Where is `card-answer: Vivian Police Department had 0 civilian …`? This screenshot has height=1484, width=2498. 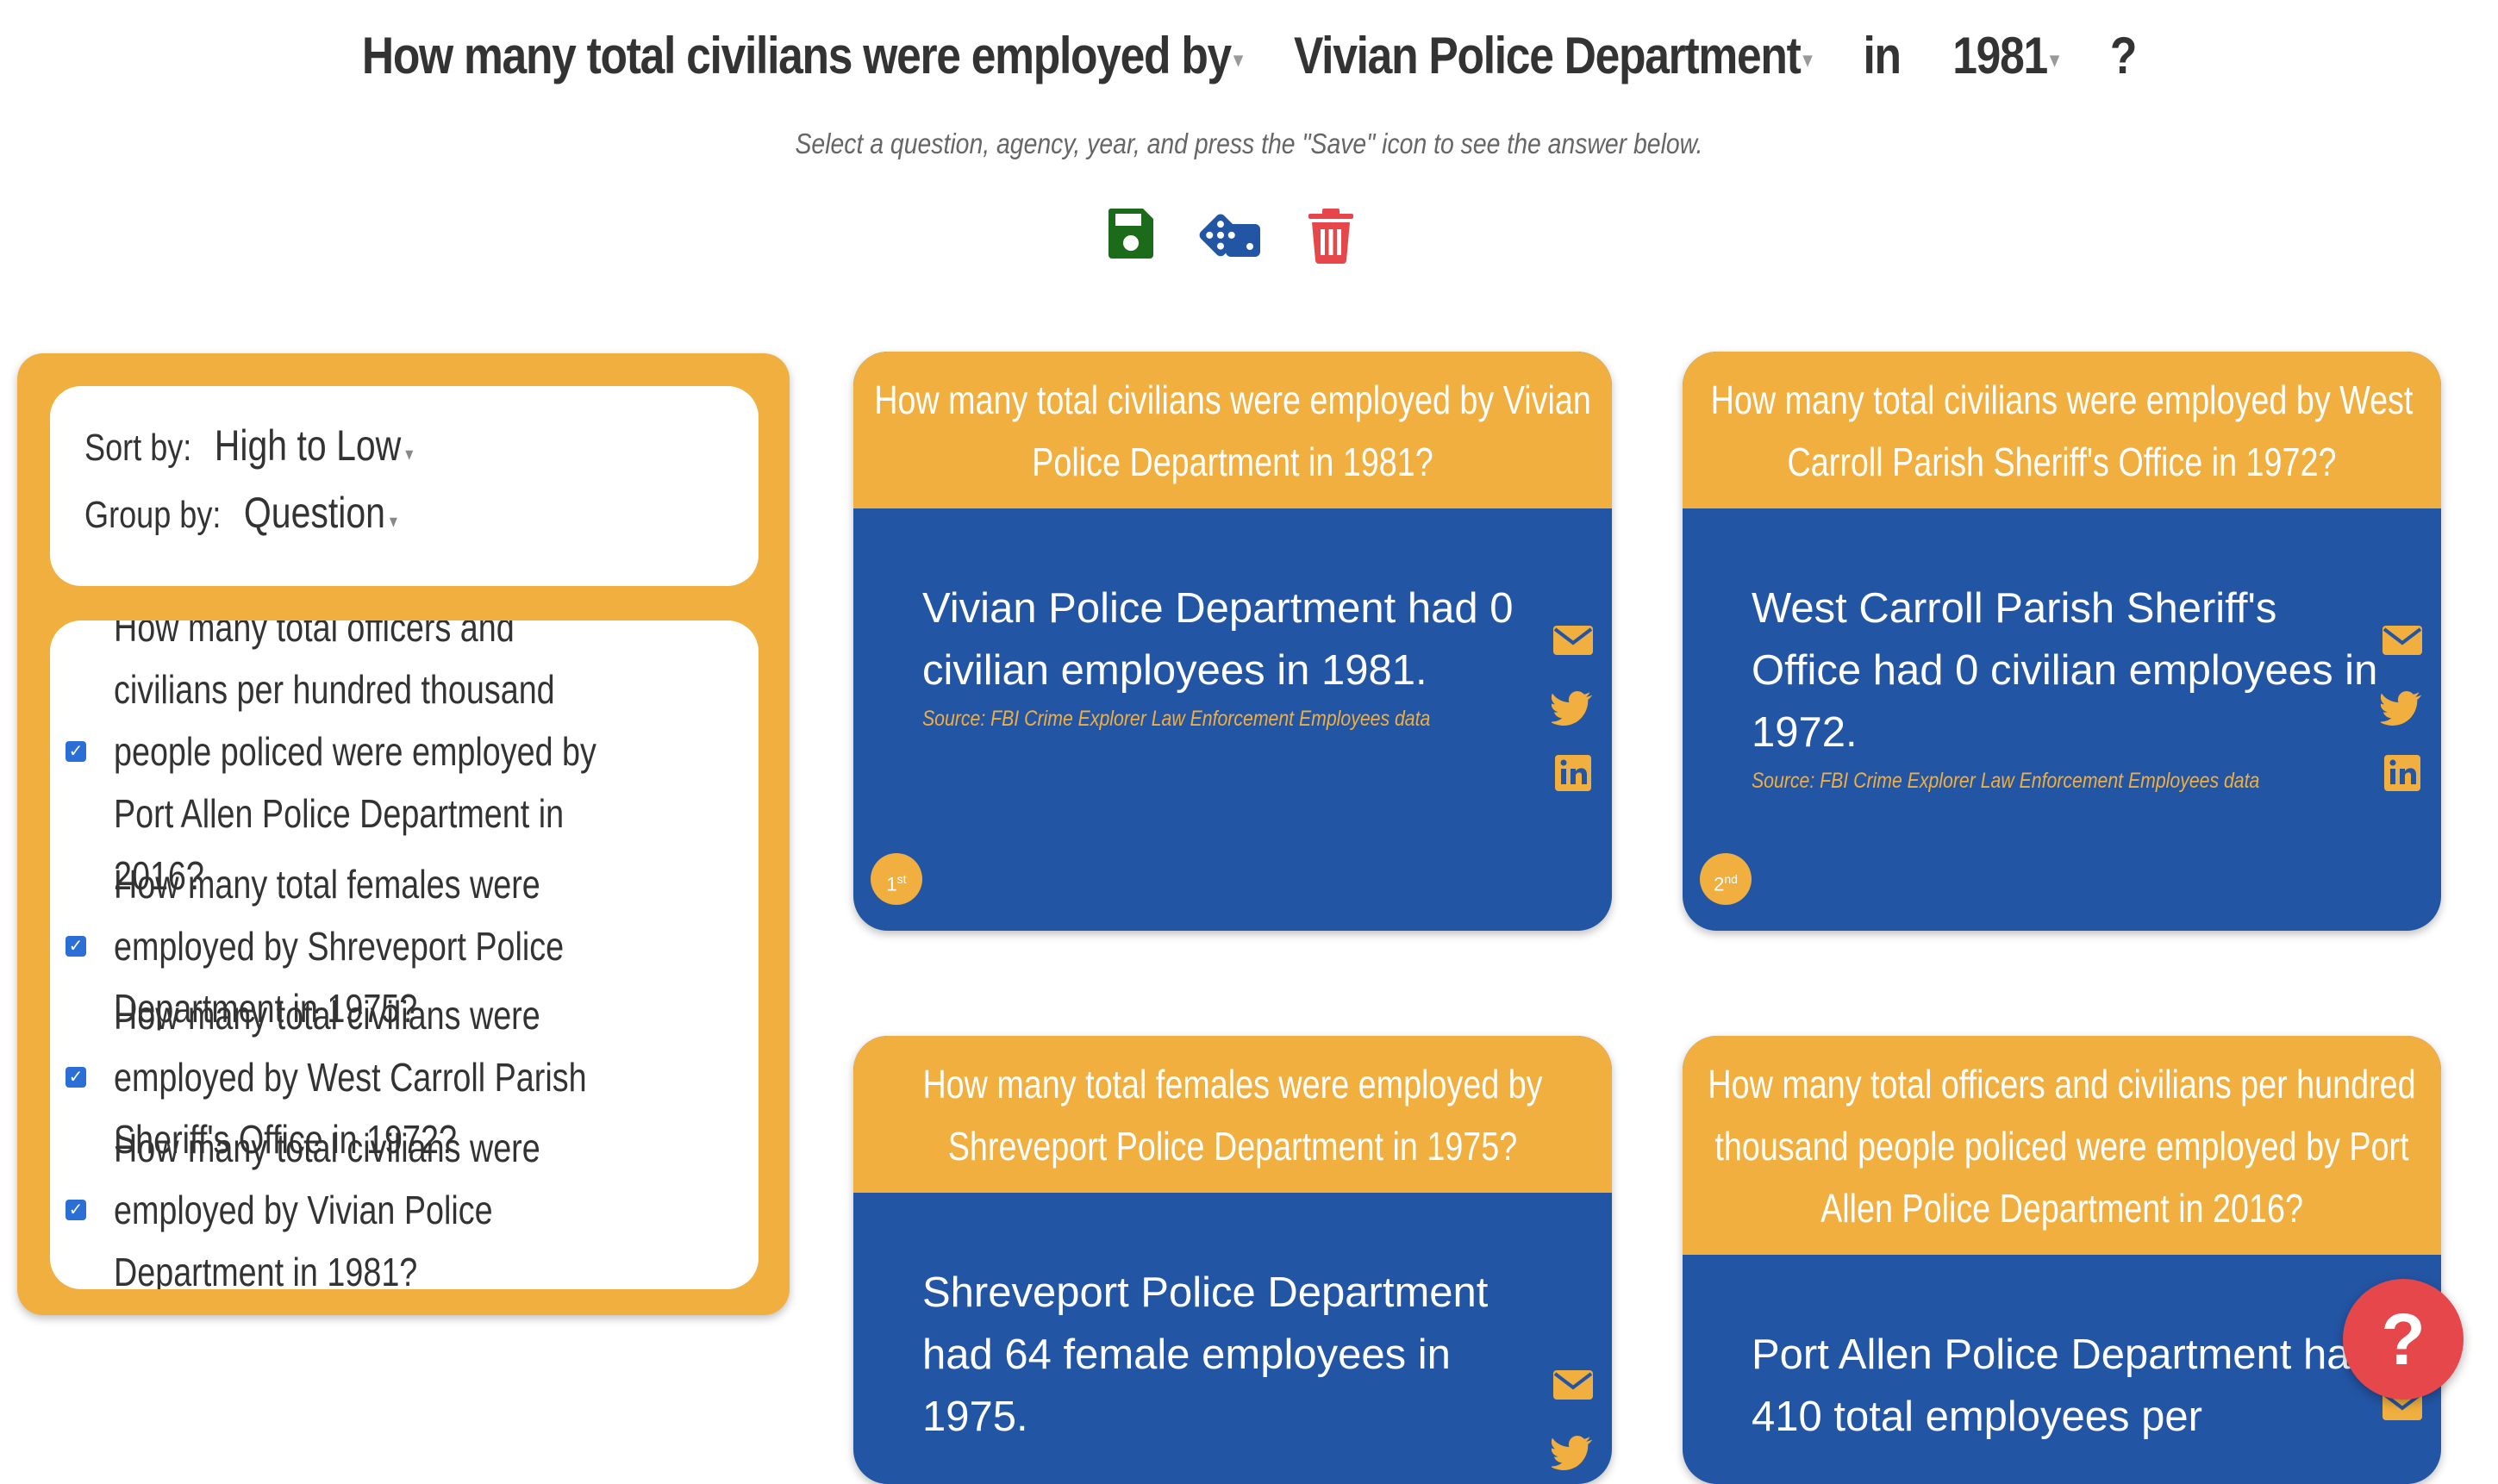
card-answer: Vivian Police Department had 0 civilian … is located at coordinates (1218, 640).